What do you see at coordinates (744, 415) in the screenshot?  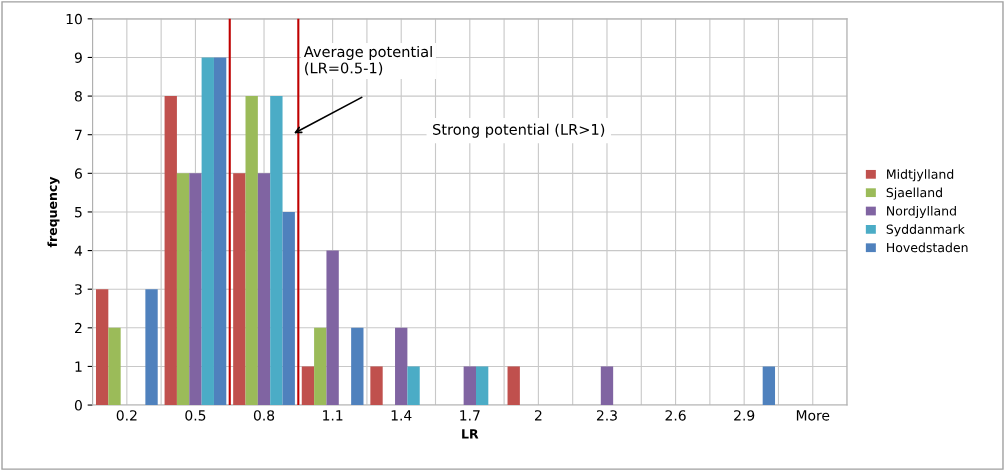 I see `x-tick-label: 2.9` at bounding box center [744, 415].